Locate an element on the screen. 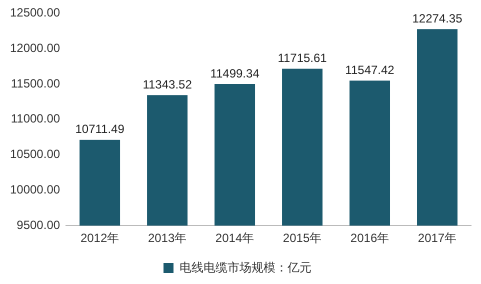 This screenshot has height=284, width=481. data-label: 11499.34 is located at coordinates (235, 73).